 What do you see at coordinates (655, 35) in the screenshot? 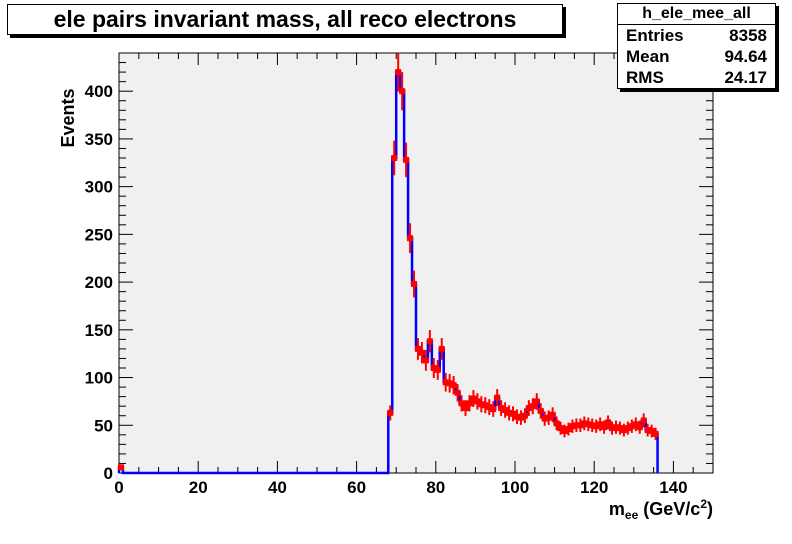
I see `stats-label: Entries` at bounding box center [655, 35].